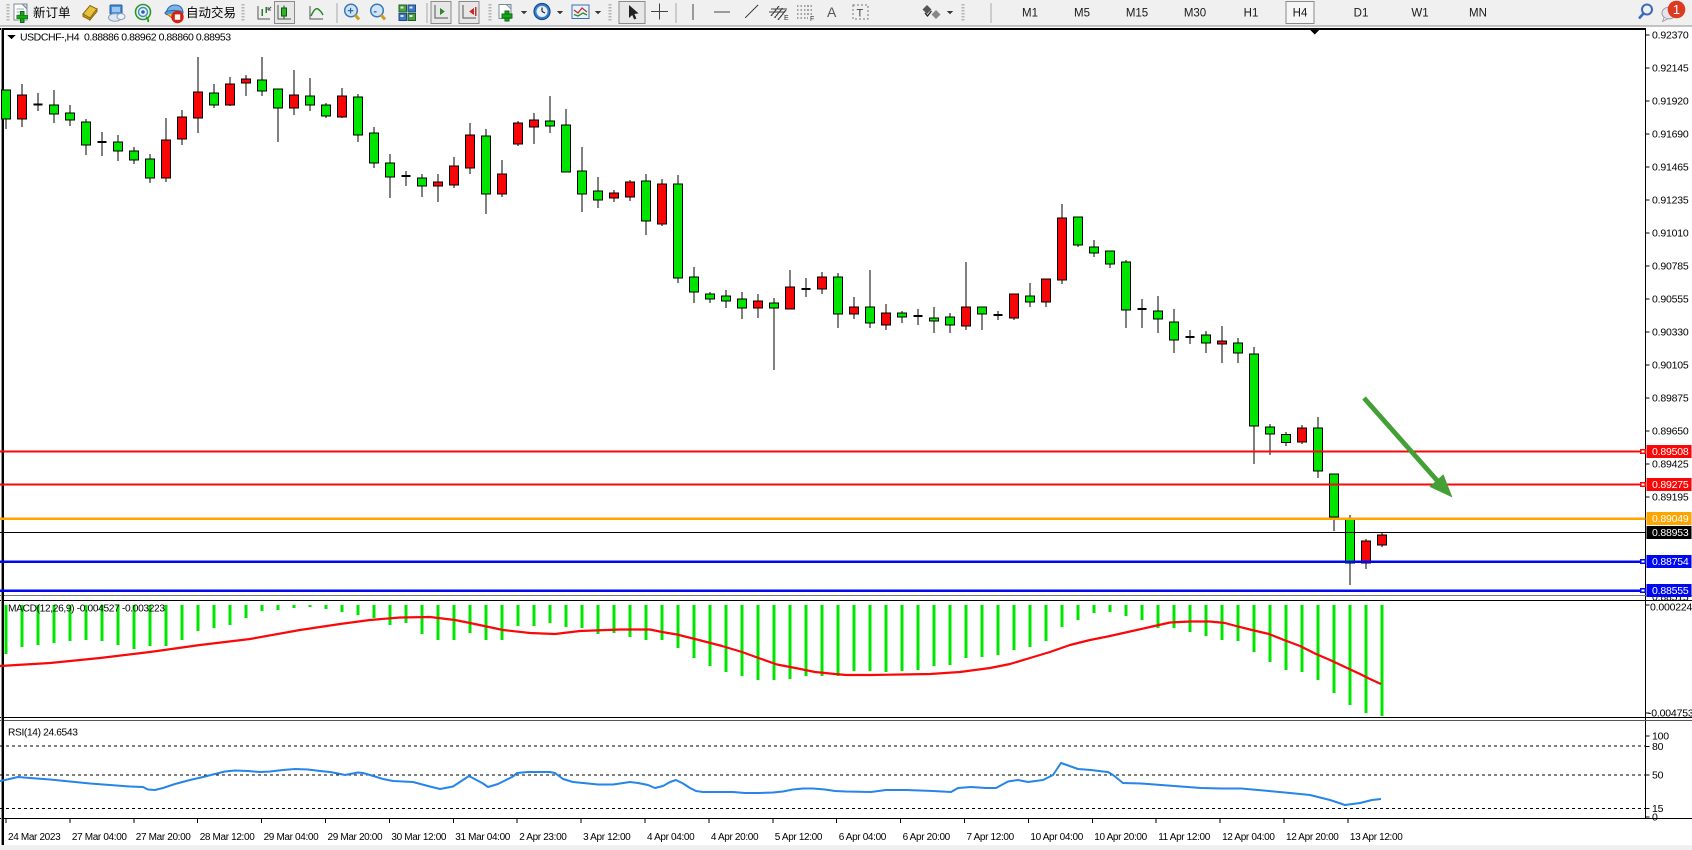 This screenshot has width=1692, height=850. Describe the element at coordinates (164, 837) in the screenshot. I see `svg-text: 27 Mar 20:00` at that location.